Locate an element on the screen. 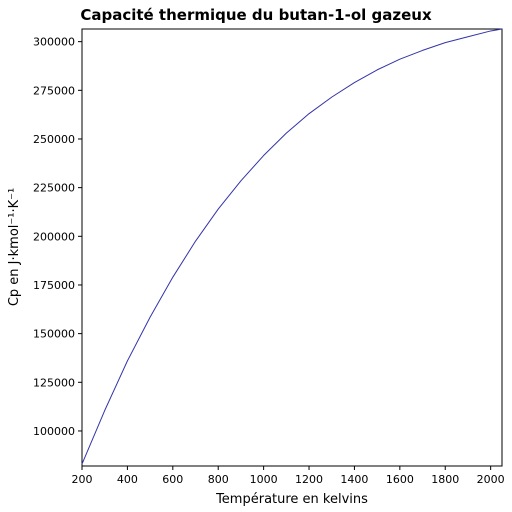 Image resolution: width=512 pixels, height=512 pixels. y-tick-label: 125000 is located at coordinates (54, 382).